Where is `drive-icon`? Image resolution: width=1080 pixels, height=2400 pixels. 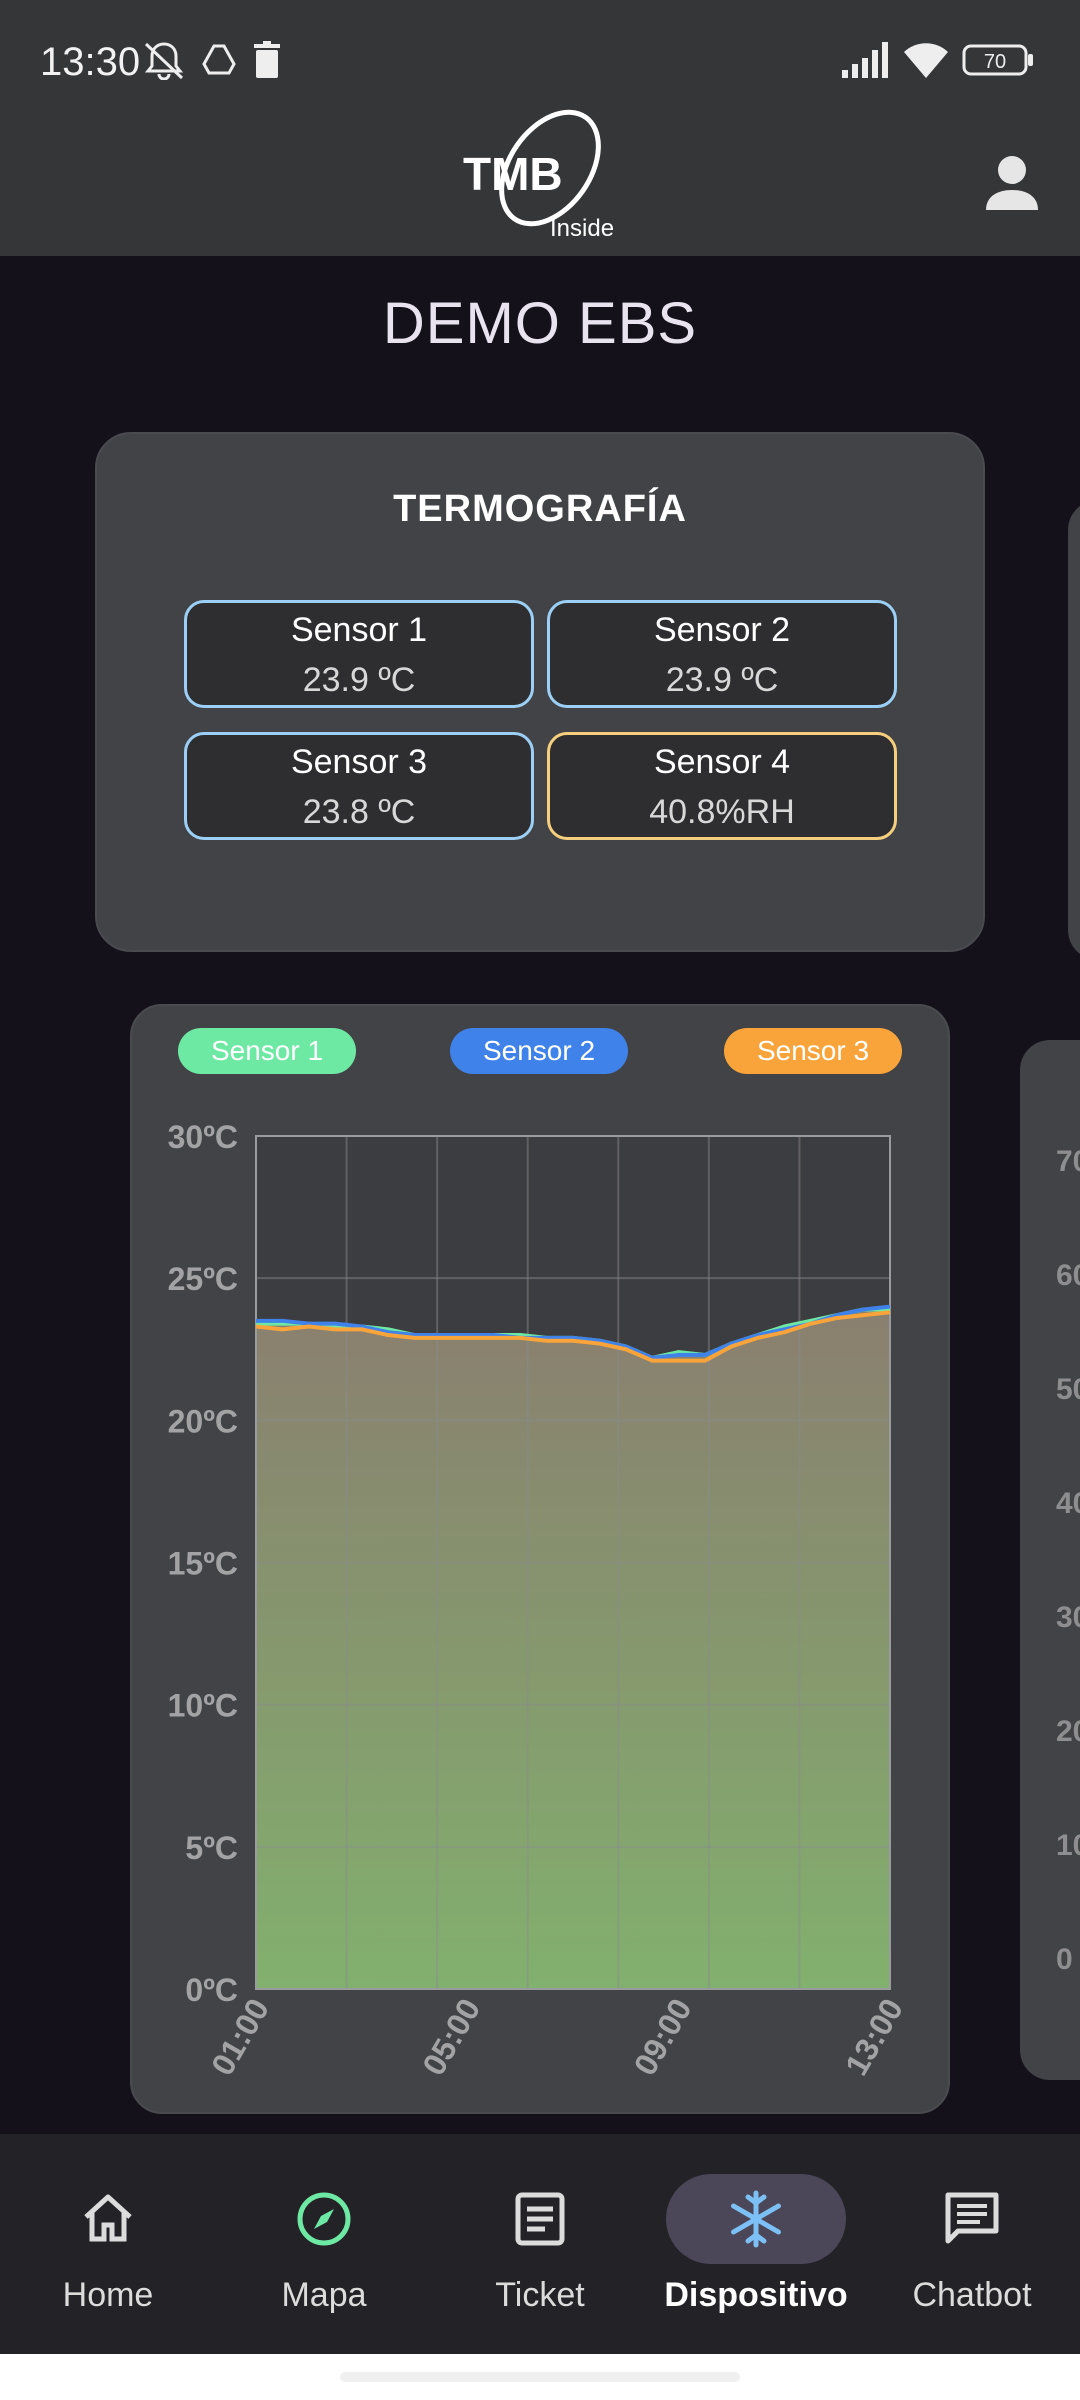
drive-icon is located at coordinates (219, 59).